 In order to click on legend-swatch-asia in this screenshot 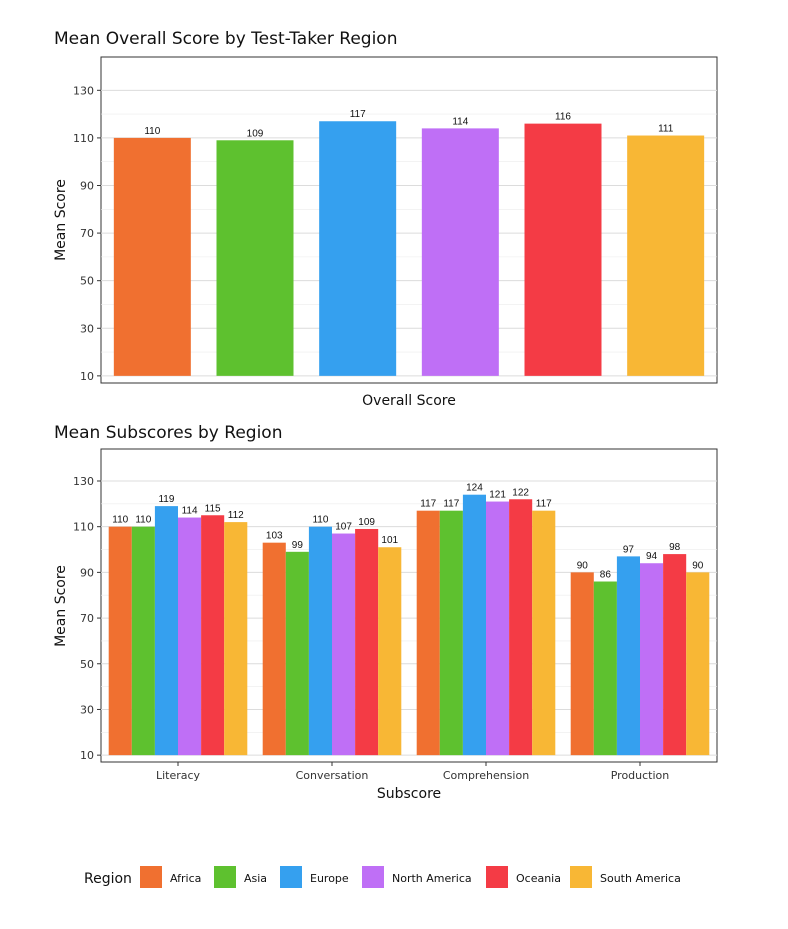, I will do `click(225, 877)`.